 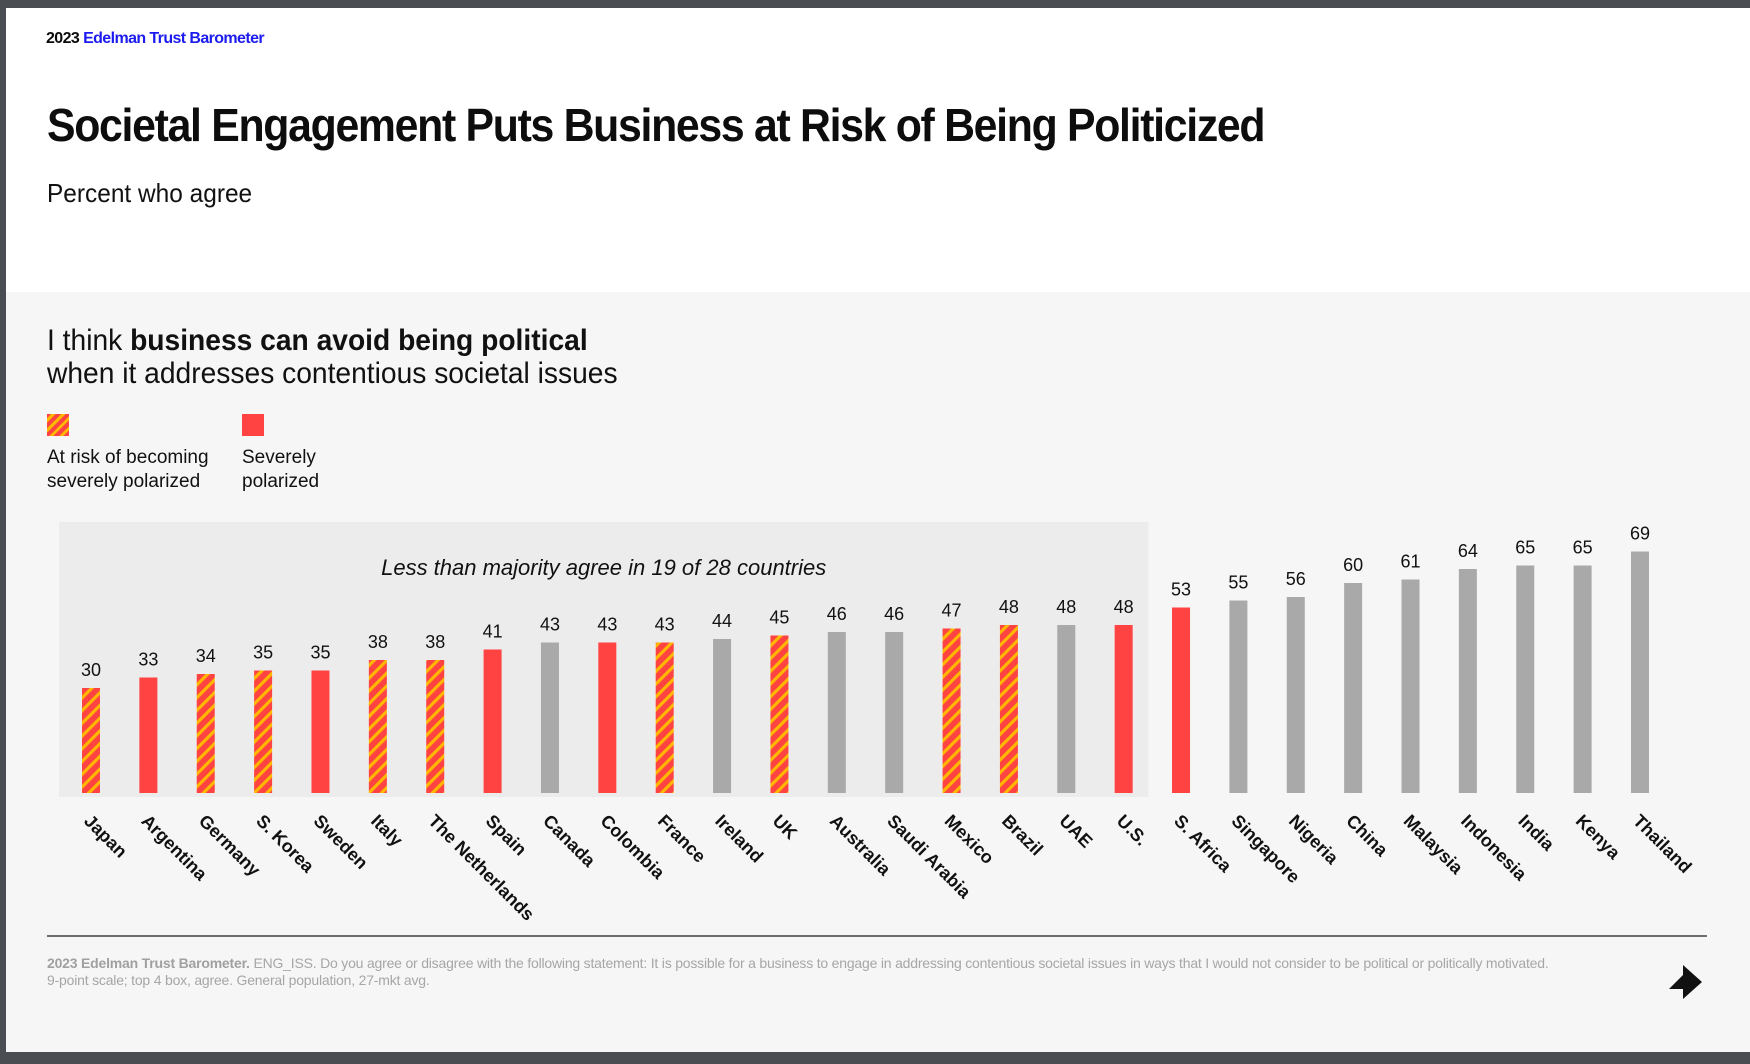 What do you see at coordinates (951, 710) in the screenshot?
I see `bar-mexico` at bounding box center [951, 710].